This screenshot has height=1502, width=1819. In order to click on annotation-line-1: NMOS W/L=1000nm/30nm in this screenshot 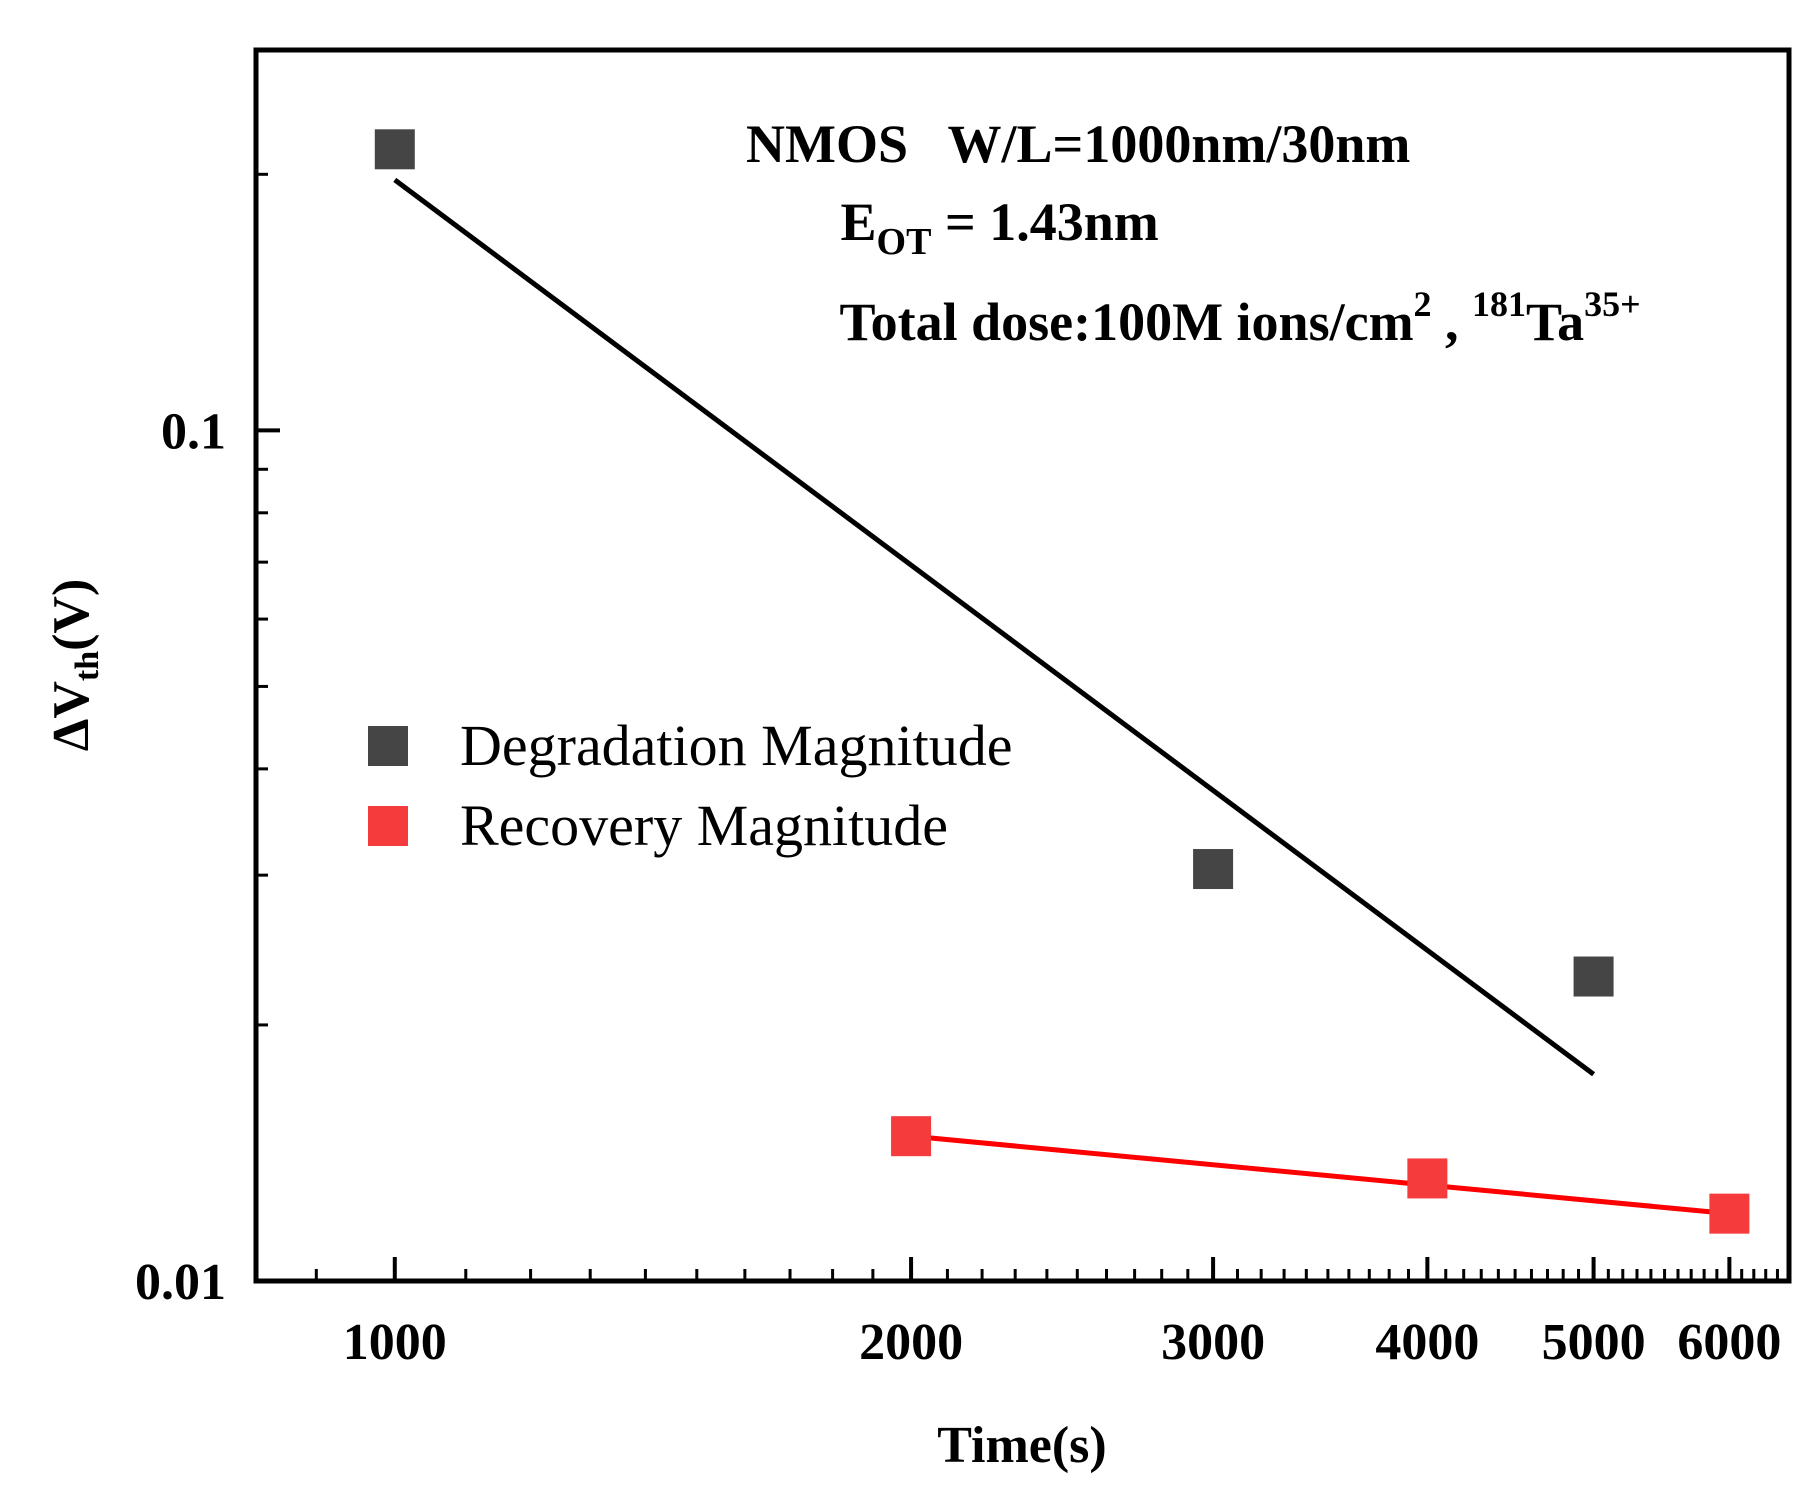, I will do `click(1078, 144)`.